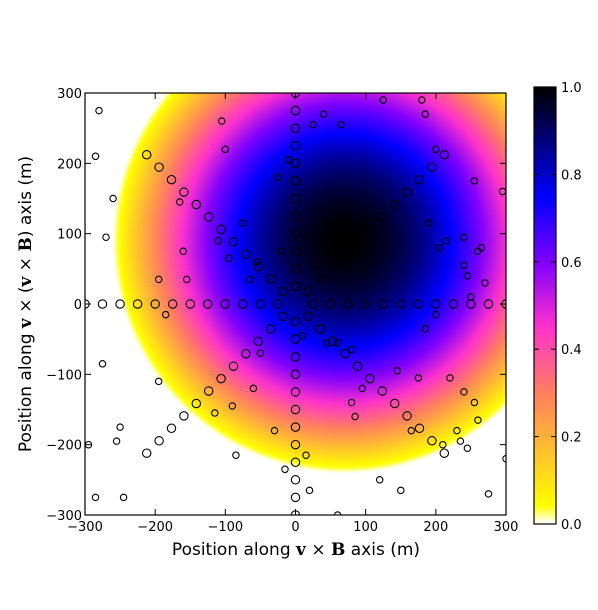  Describe the element at coordinates (545, 305) in the screenshot. I see `colorbar-frame` at that location.